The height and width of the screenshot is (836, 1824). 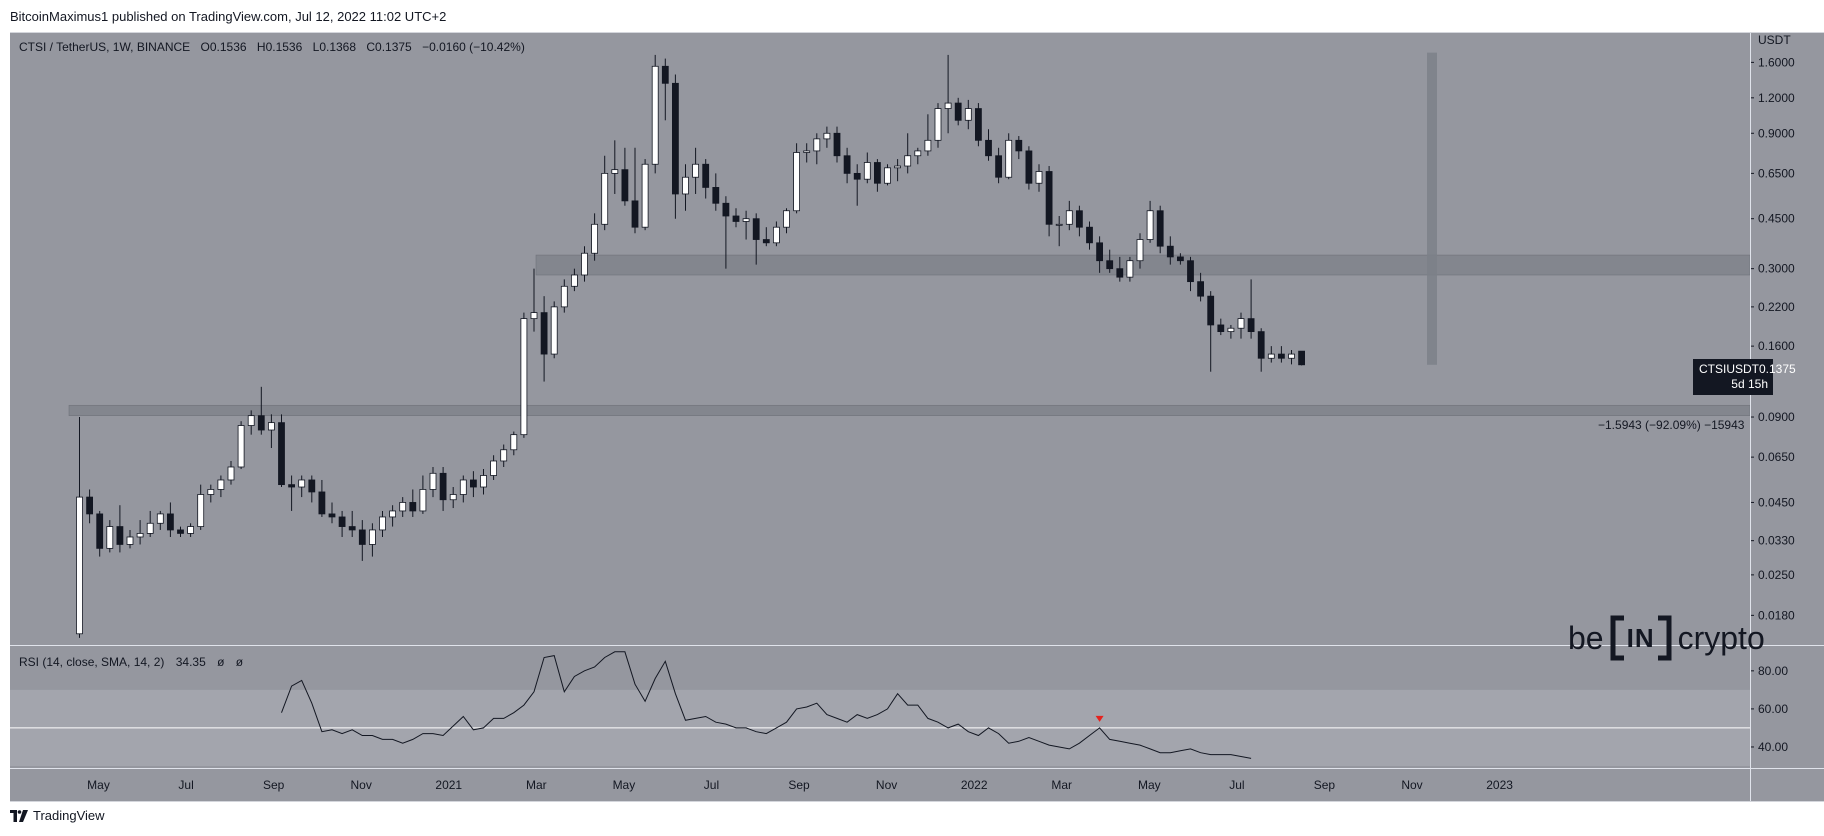 What do you see at coordinates (92, 662) in the screenshot?
I see `rsi-label: RSI (14, close, SMA, 14, 2)` at bounding box center [92, 662].